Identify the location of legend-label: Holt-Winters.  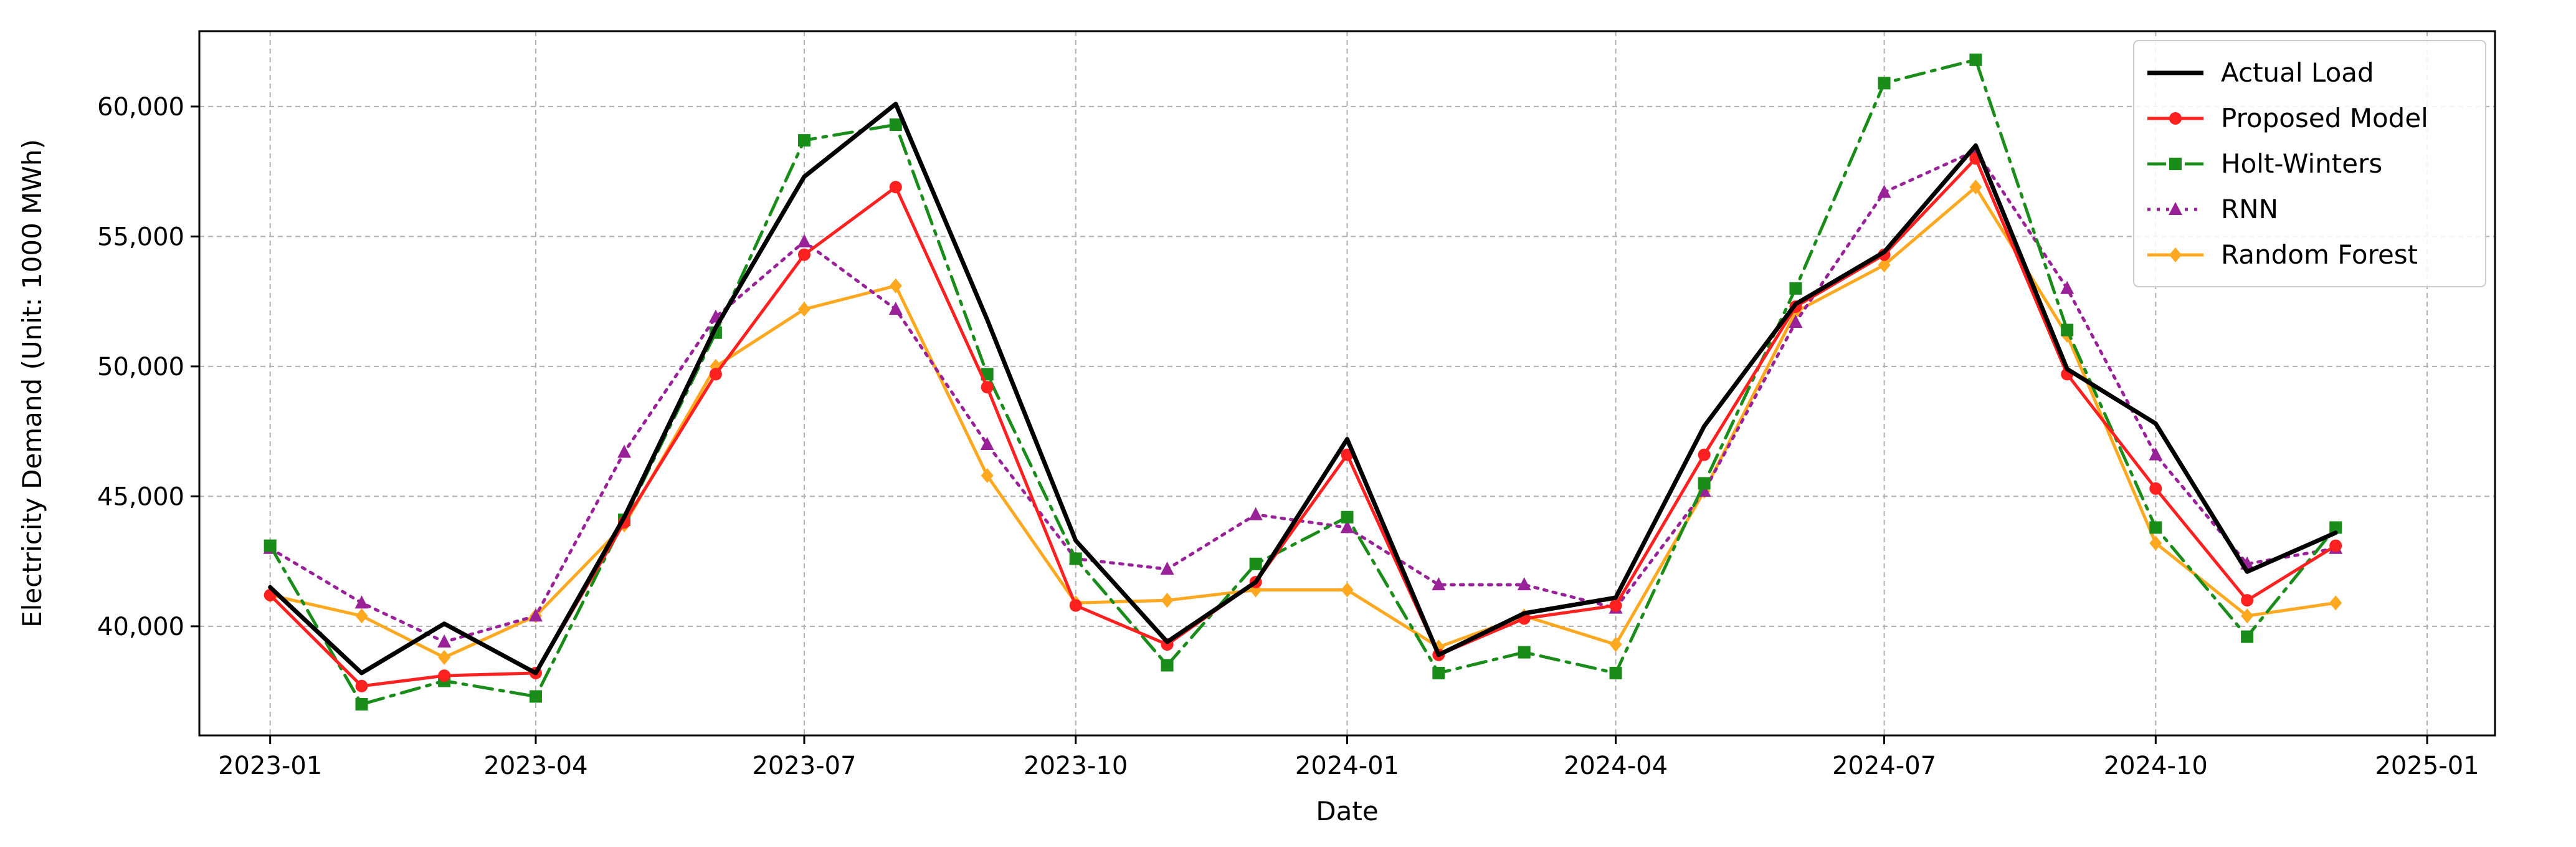
(2301, 163).